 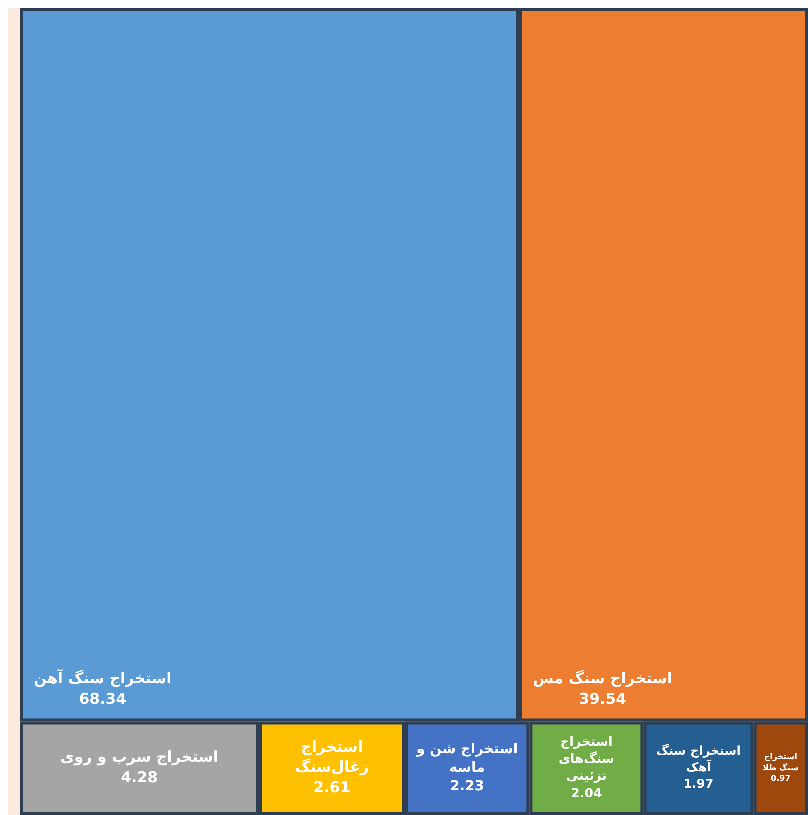 What do you see at coordinates (139, 777) in the screenshot?
I see `data-label: 4.28` at bounding box center [139, 777].